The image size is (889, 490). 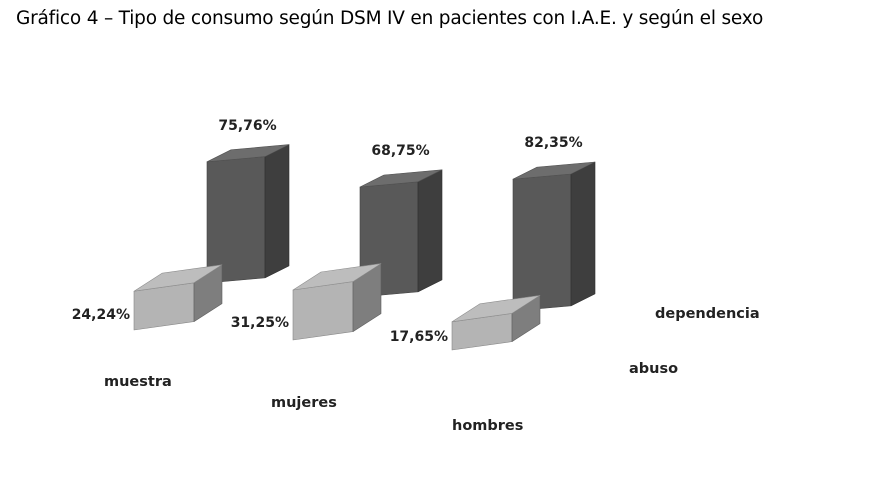 I want to click on bar-dependencia-hombres, so click(x=554, y=236).